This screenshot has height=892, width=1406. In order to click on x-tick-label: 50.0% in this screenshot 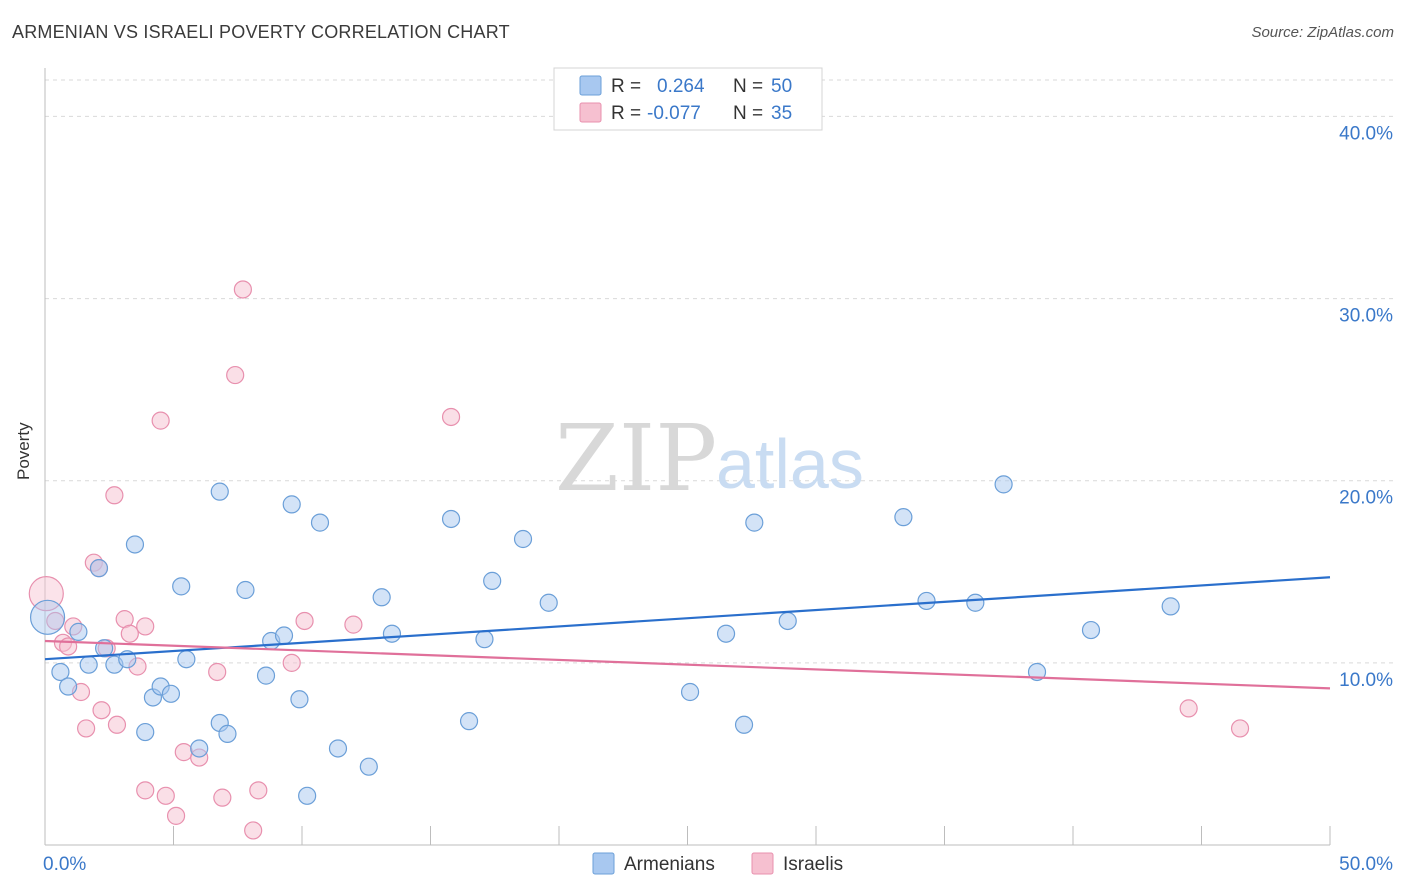, I will do `click(1366, 864)`.